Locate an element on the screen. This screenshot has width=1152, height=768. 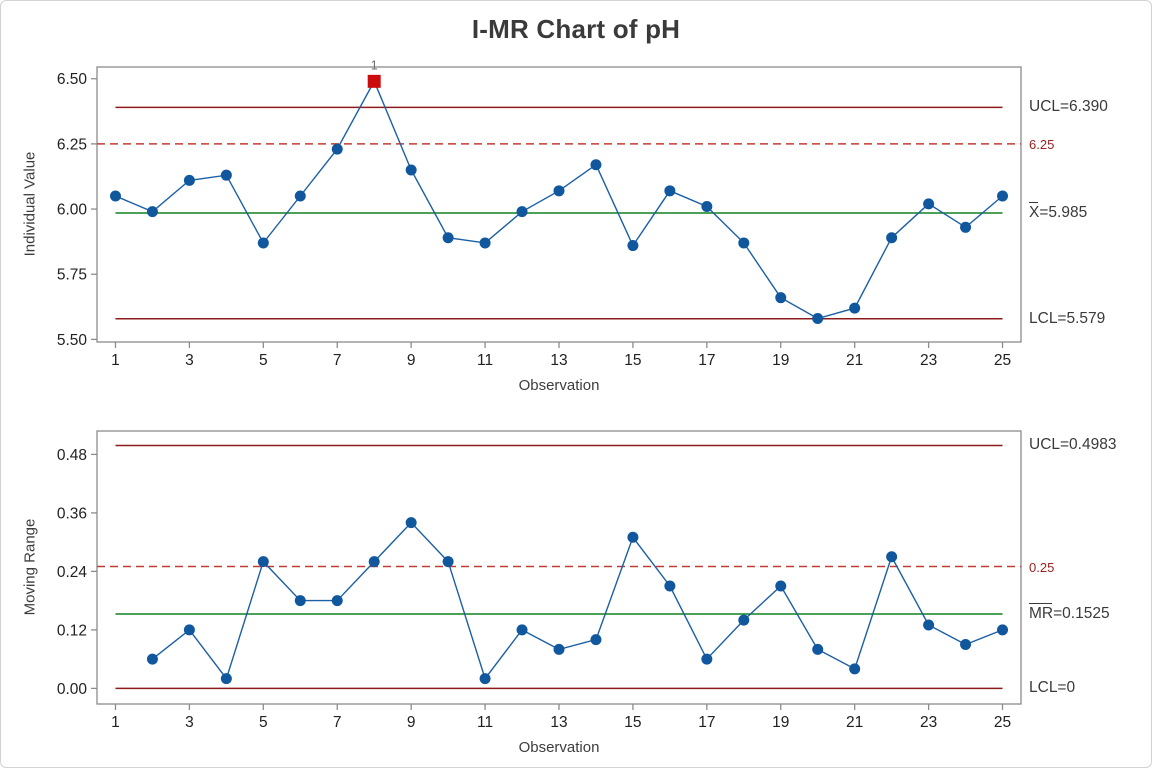
y-tick-label: 6.00 is located at coordinates (72, 209).